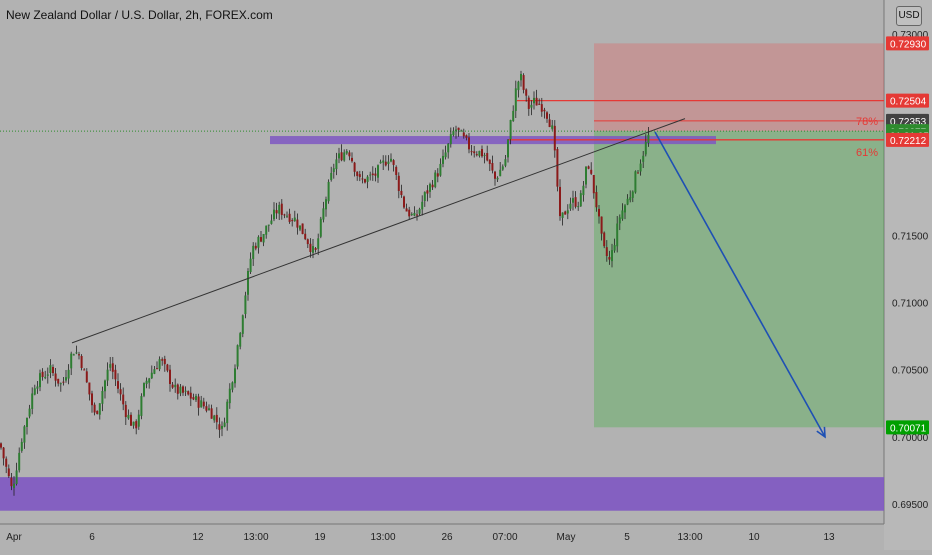 The width and height of the screenshot is (932, 555). I want to click on price-label: 0.72504, so click(908, 102).